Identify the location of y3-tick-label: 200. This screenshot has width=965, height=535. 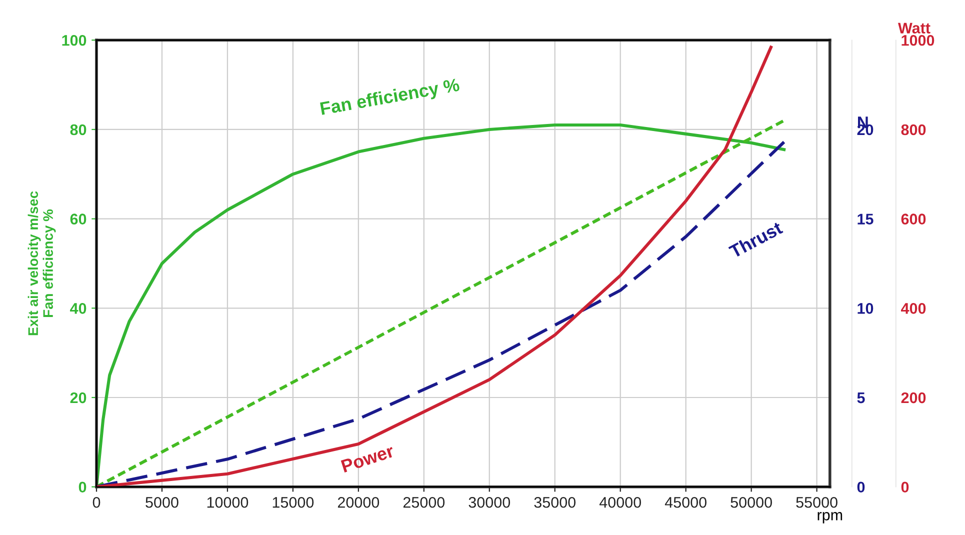
(913, 398).